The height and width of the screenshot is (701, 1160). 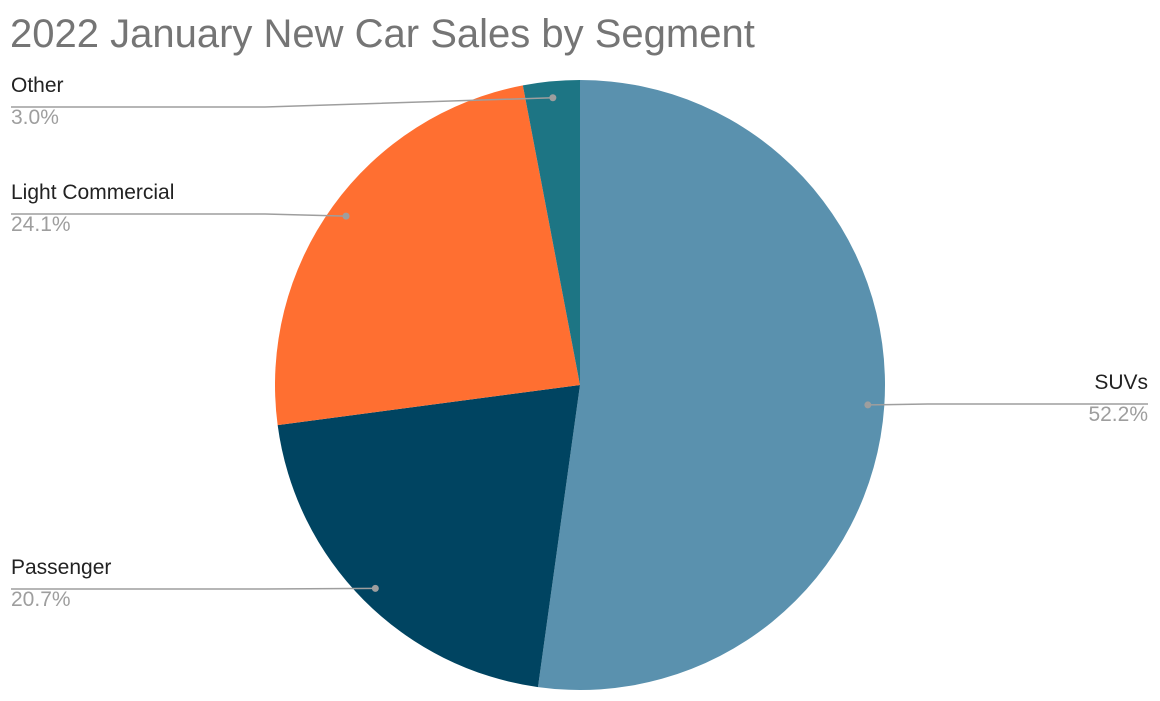 What do you see at coordinates (179, 215) in the screenshot?
I see `leader-line-light-commercial` at bounding box center [179, 215].